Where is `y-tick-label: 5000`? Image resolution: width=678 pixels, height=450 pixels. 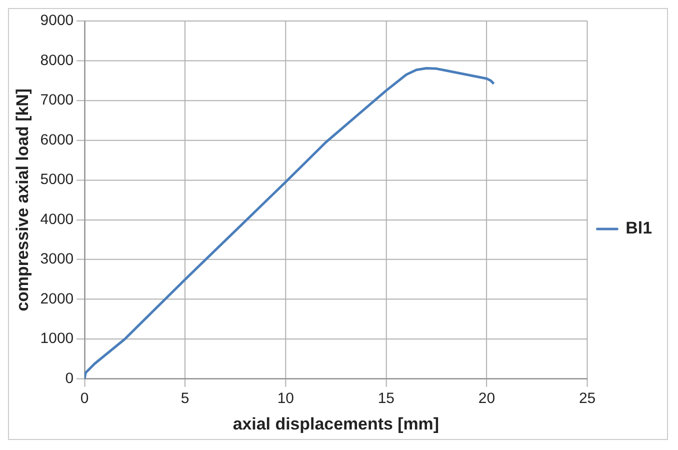
y-tick-label: 5000 is located at coordinates (57, 179).